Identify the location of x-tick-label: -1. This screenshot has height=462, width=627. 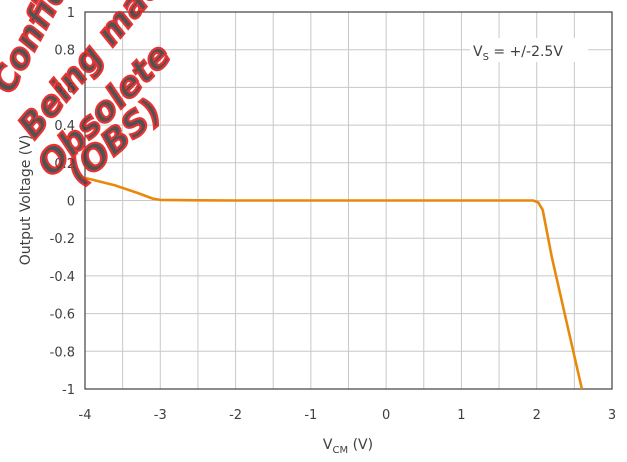
(310, 415).